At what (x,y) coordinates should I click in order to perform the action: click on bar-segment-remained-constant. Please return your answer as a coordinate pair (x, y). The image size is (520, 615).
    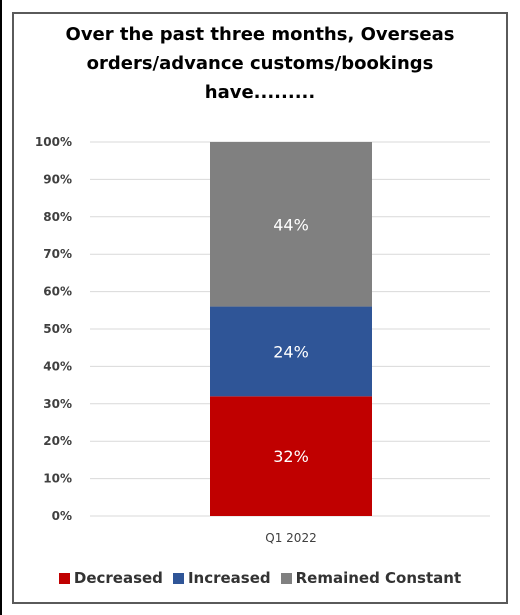
    Looking at the image, I should click on (291, 224).